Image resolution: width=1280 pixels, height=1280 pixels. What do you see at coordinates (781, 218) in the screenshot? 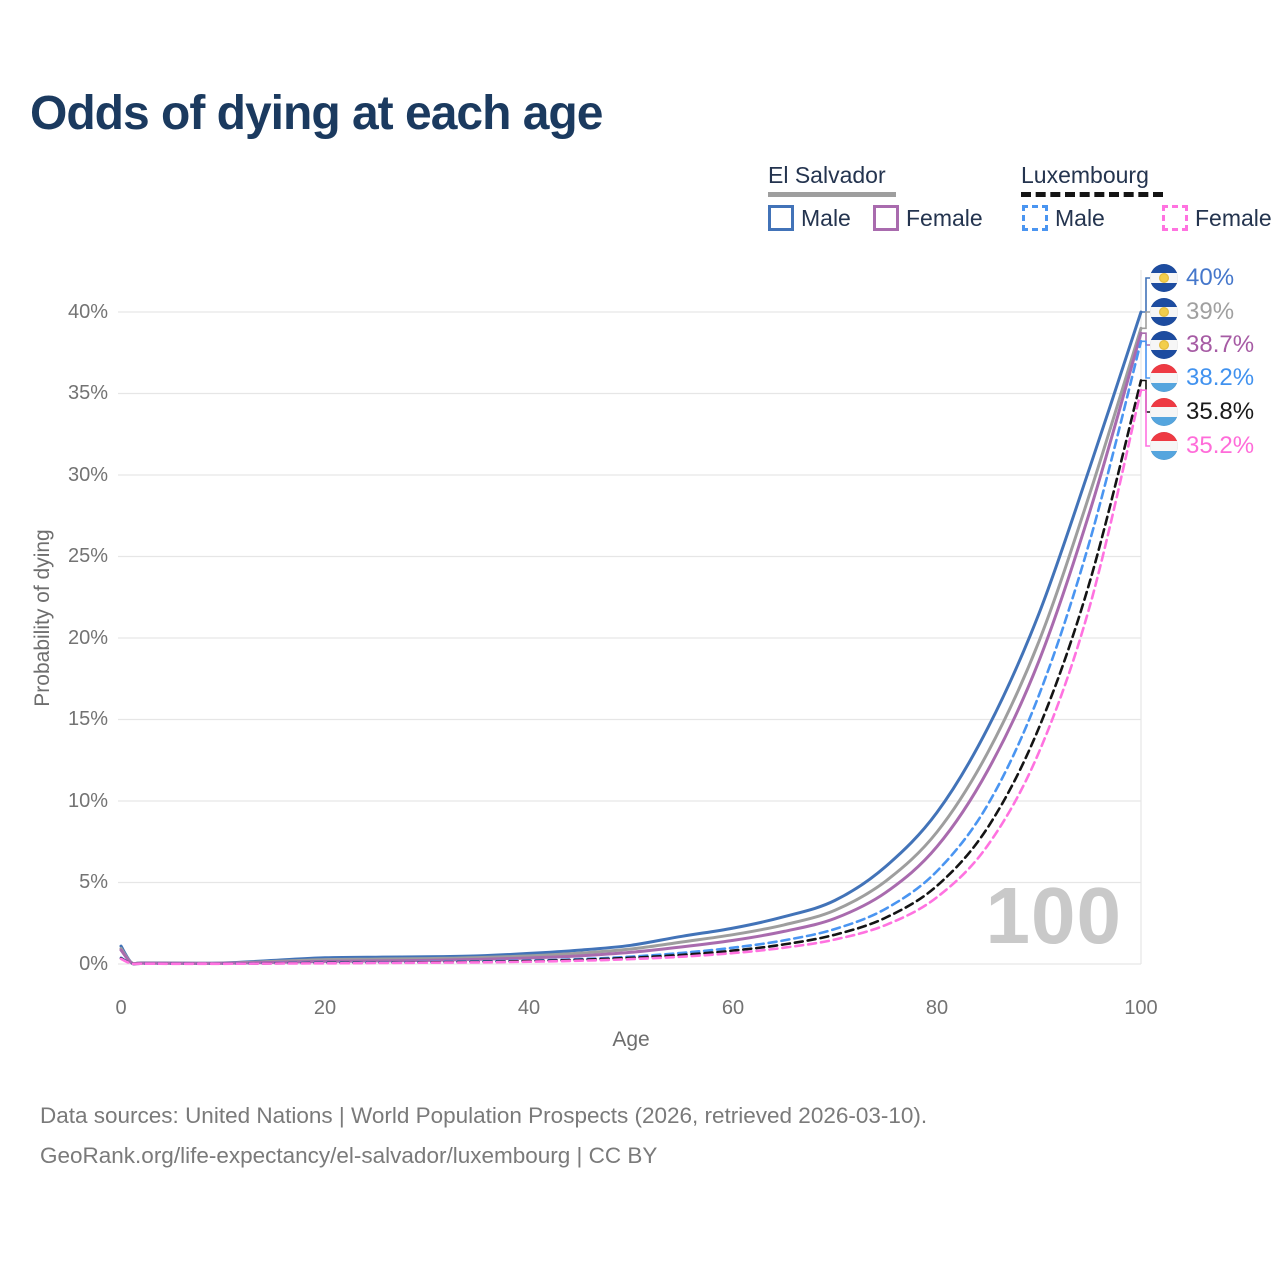
I see `el-salvador-male-swatch-icon` at bounding box center [781, 218].